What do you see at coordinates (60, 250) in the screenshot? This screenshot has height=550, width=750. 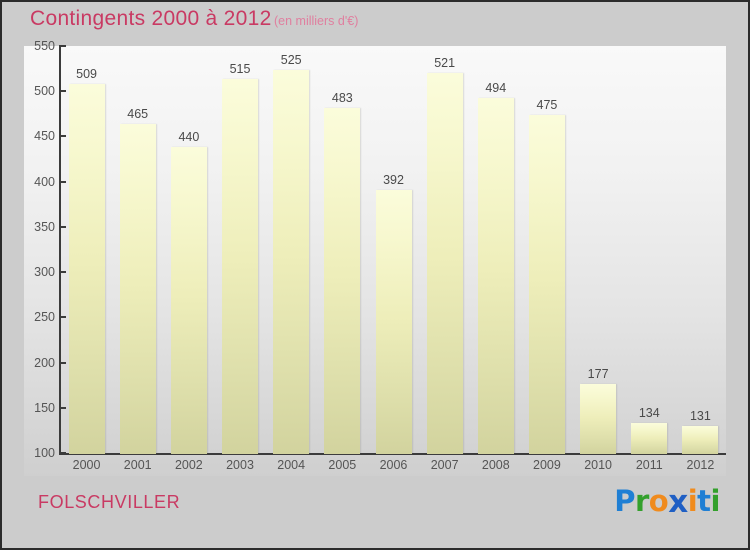 I see `y-axis-line` at bounding box center [60, 250].